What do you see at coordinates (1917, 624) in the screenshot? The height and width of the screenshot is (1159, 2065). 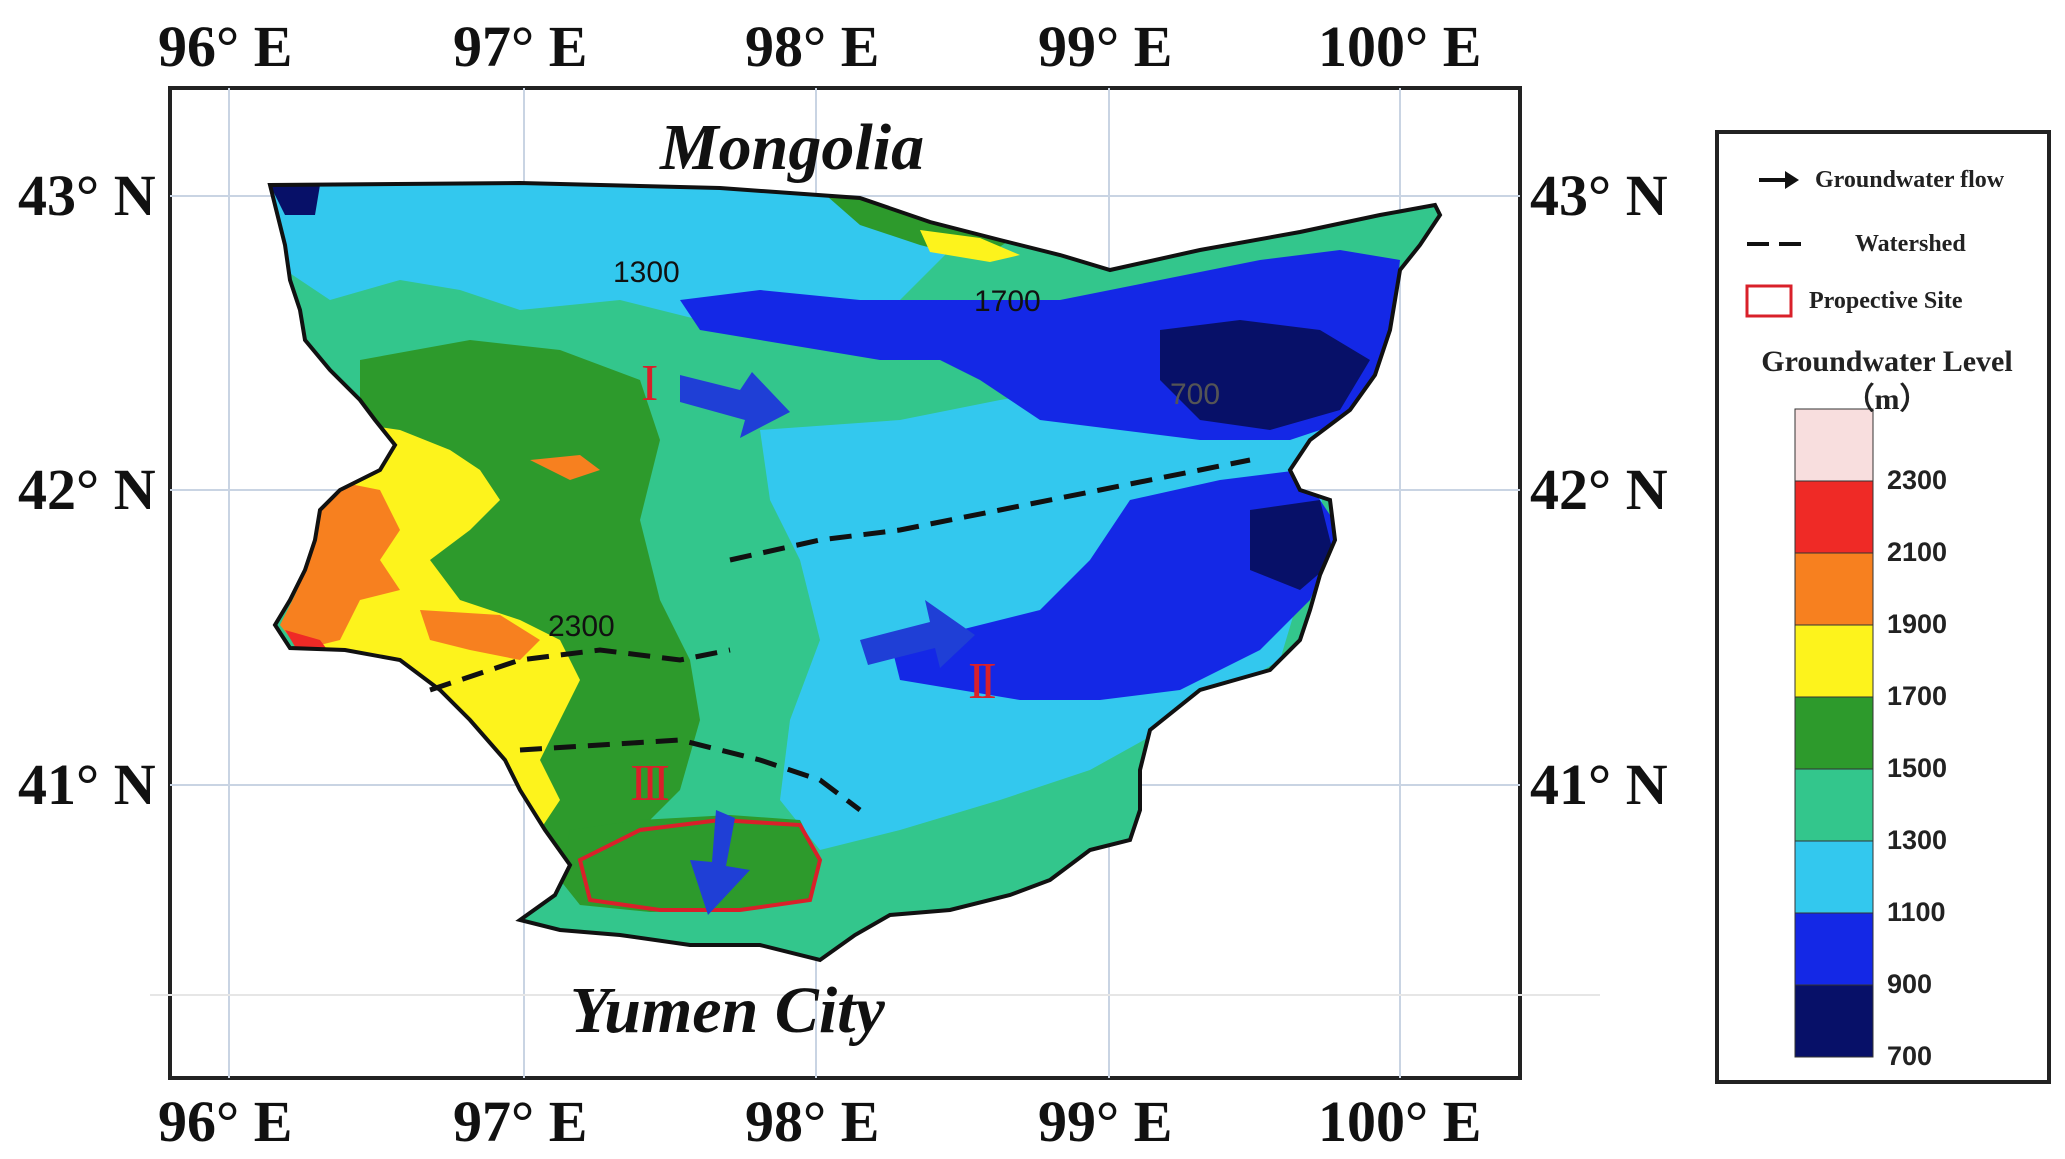 I see `colorbar-level-label: 1900` at bounding box center [1917, 624].